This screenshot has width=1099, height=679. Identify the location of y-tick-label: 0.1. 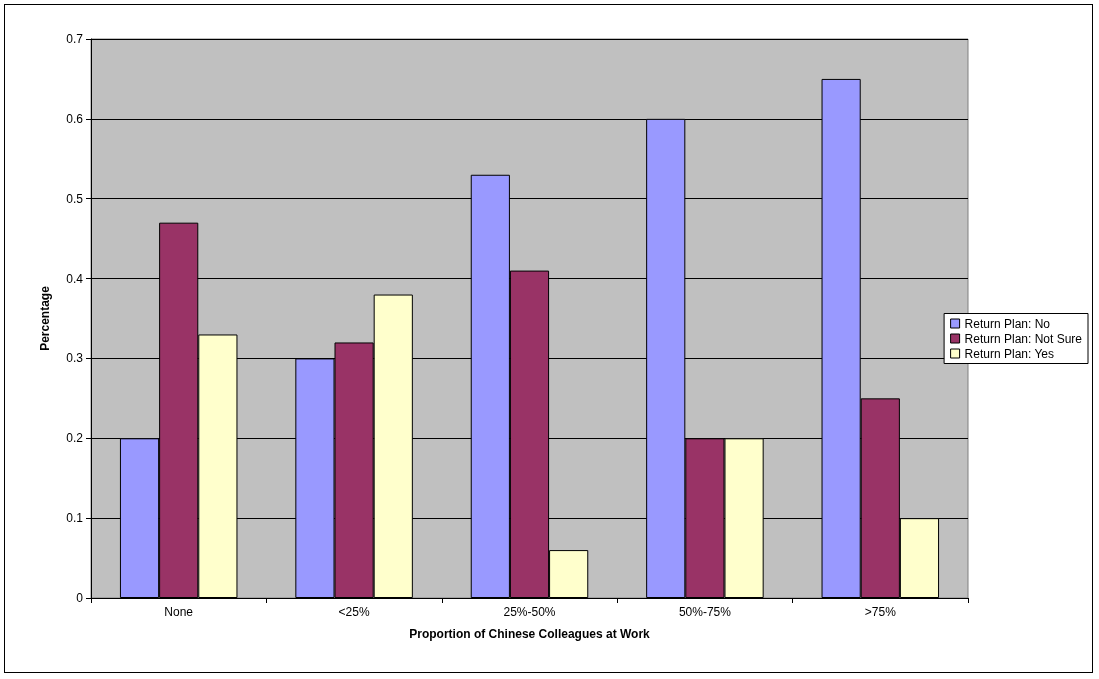
(75, 518).